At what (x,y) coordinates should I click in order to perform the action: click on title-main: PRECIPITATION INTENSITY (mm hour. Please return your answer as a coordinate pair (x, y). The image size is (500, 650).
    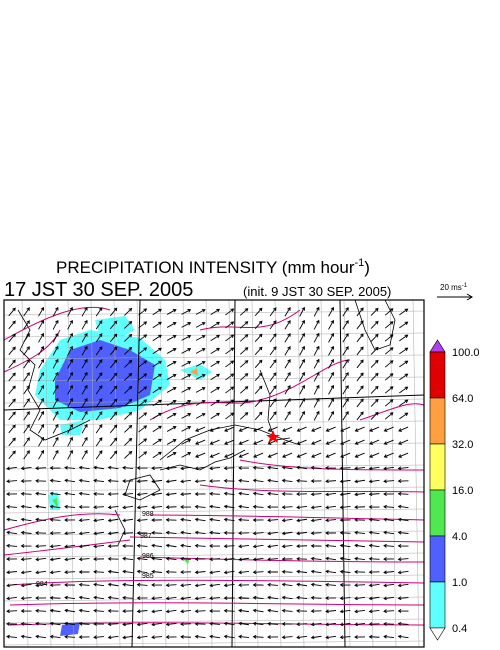
    Looking at the image, I should click on (205, 267).